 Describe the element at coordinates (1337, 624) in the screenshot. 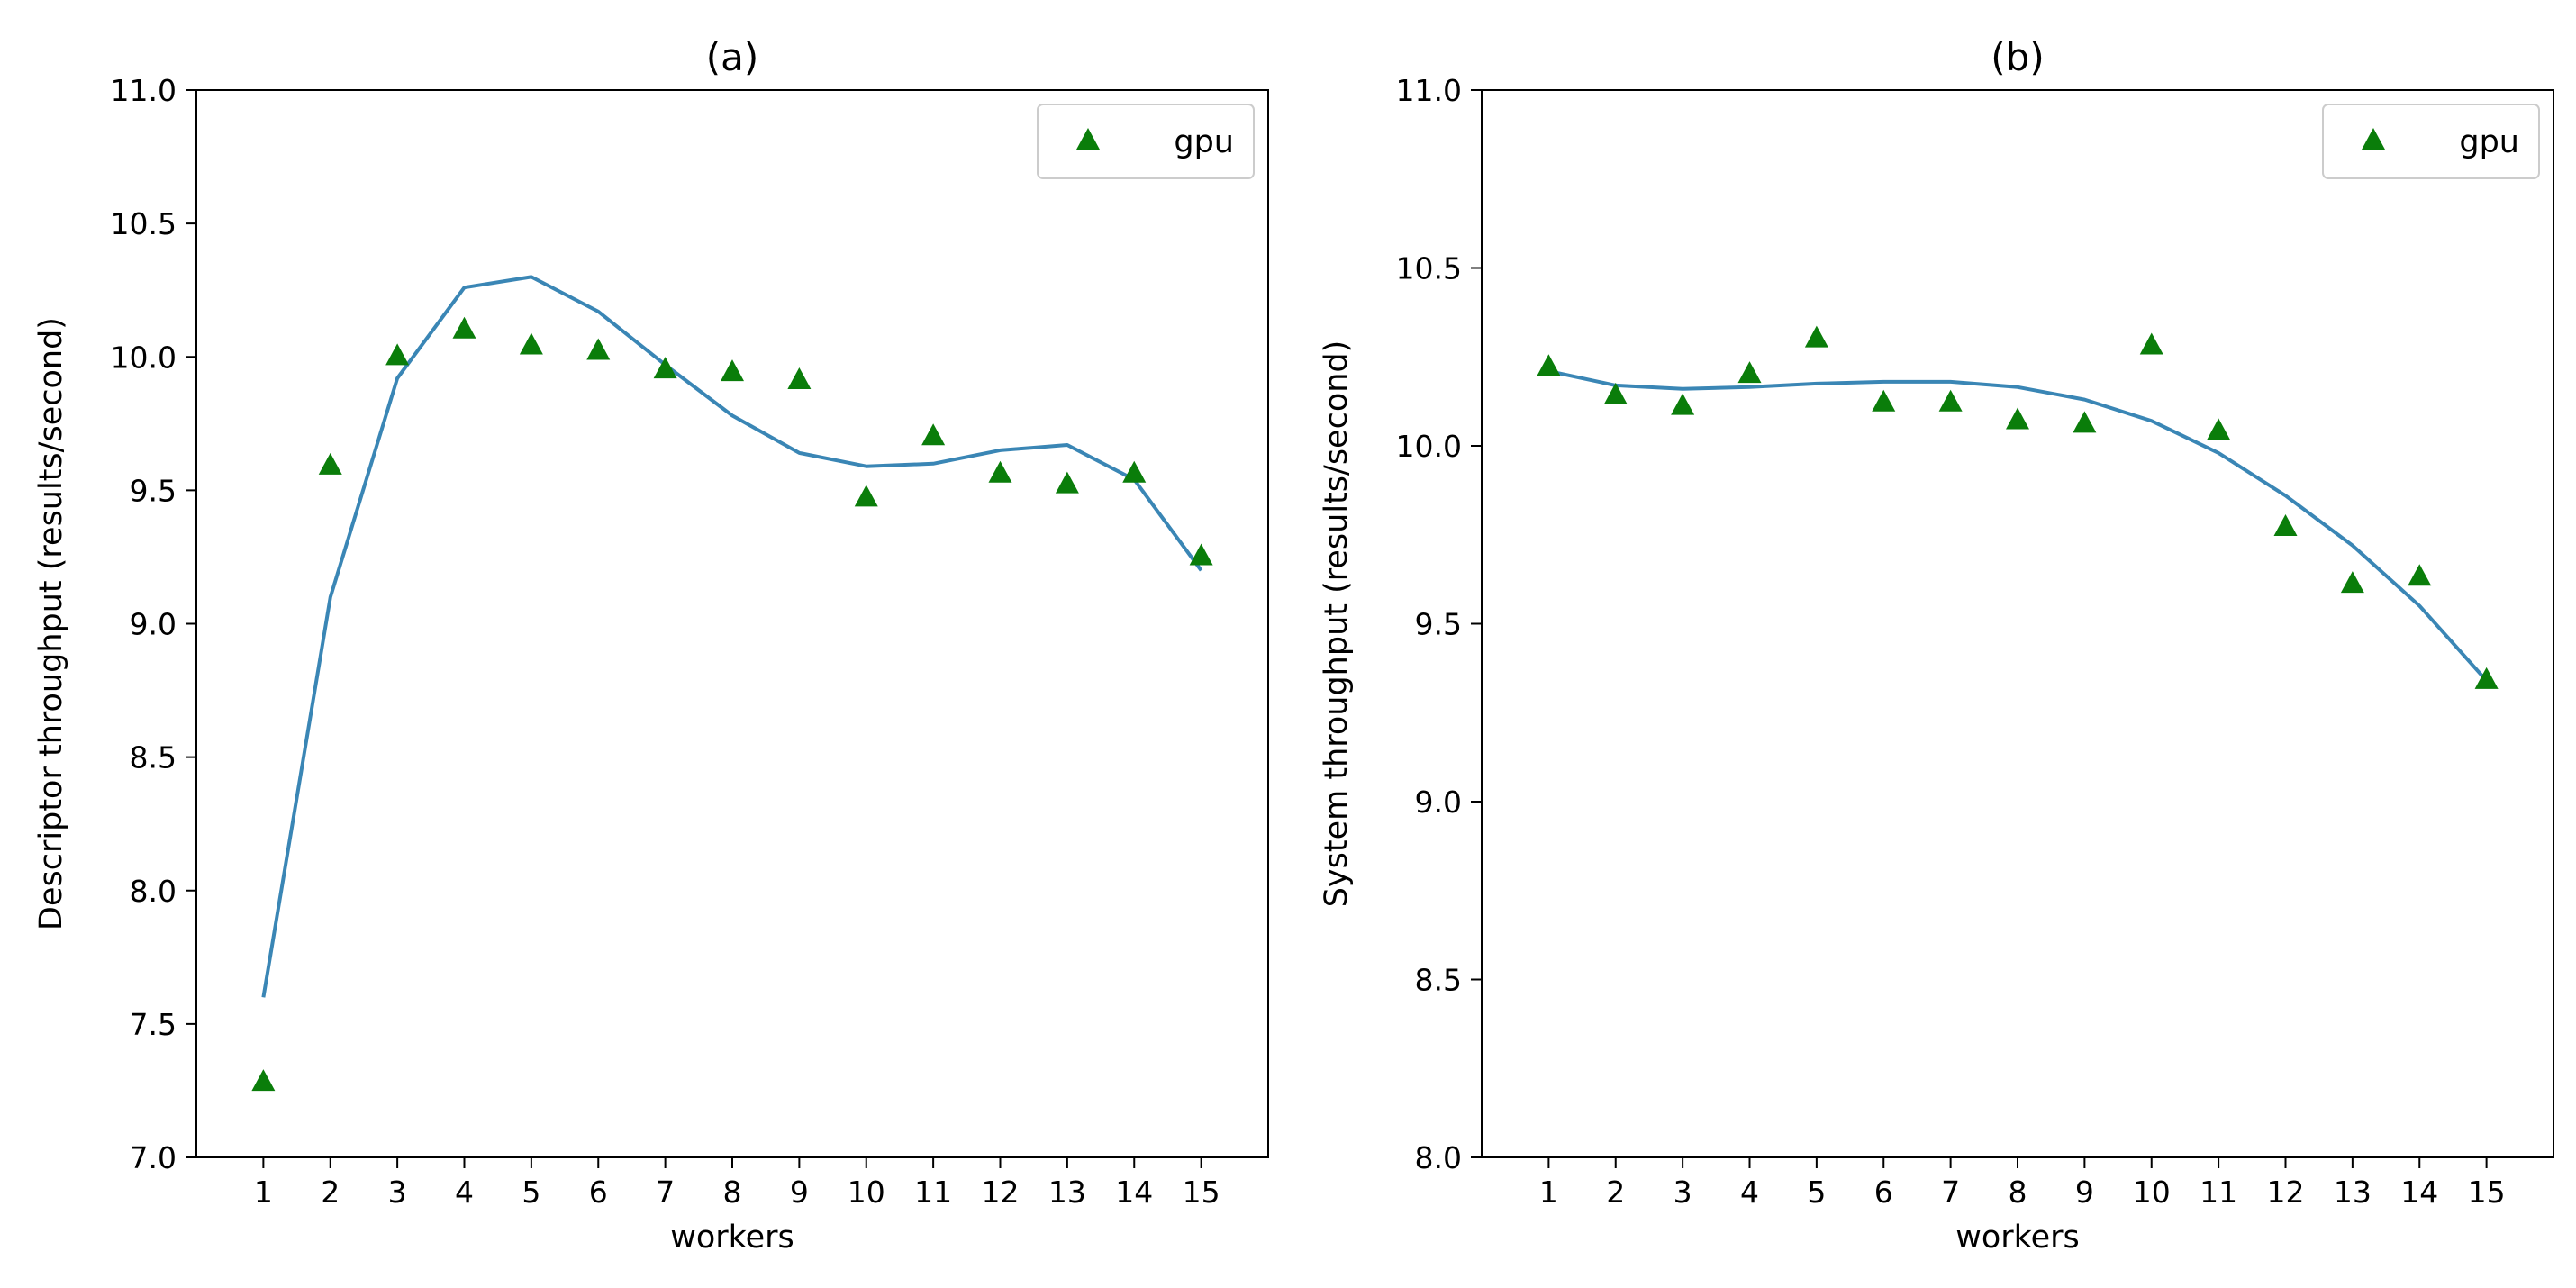

I see `y-axis-label: System throughput (results/second)` at that location.